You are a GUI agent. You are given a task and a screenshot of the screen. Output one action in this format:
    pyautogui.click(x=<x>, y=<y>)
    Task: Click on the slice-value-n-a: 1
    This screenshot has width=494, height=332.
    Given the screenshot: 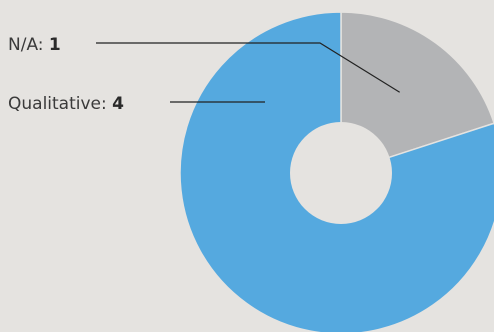 What is the action you would take?
    pyautogui.click(x=55, y=45)
    